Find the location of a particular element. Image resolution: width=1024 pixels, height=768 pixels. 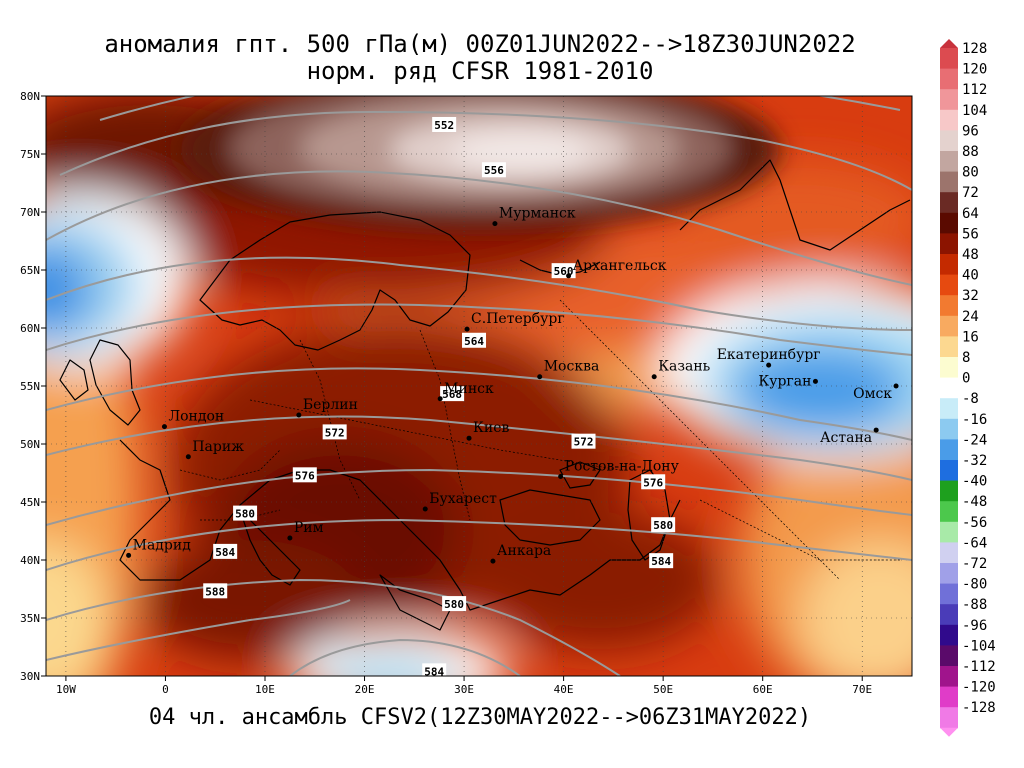

contour-label: 576 is located at coordinates (304, 475).